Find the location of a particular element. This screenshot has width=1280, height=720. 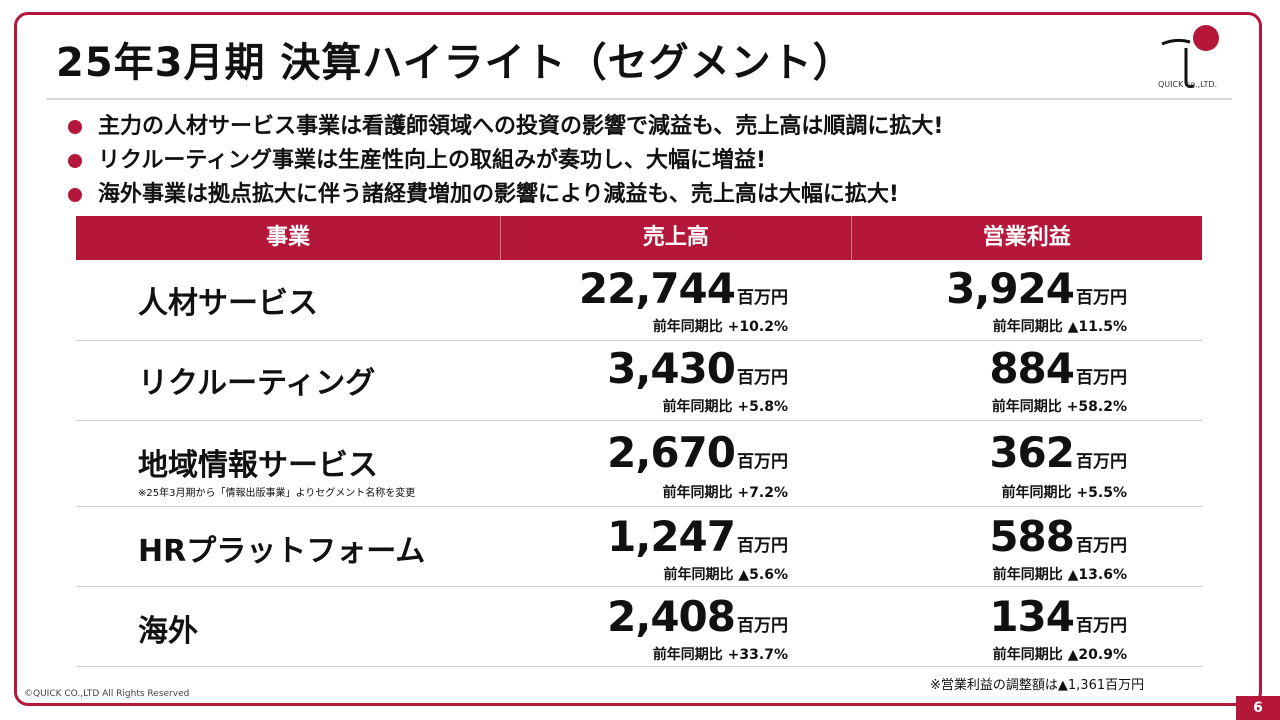

table-header: 事業 売上高 営業利益 is located at coordinates (639, 238).